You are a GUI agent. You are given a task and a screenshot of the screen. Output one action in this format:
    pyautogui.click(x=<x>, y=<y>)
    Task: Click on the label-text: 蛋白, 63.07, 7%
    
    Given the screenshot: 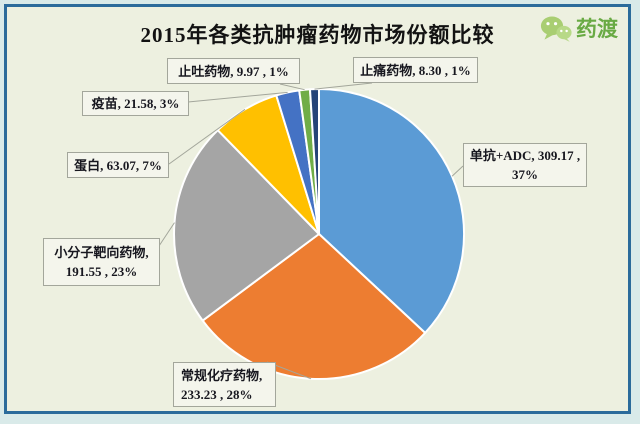 What is the action you would take?
    pyautogui.click(x=118, y=165)
    